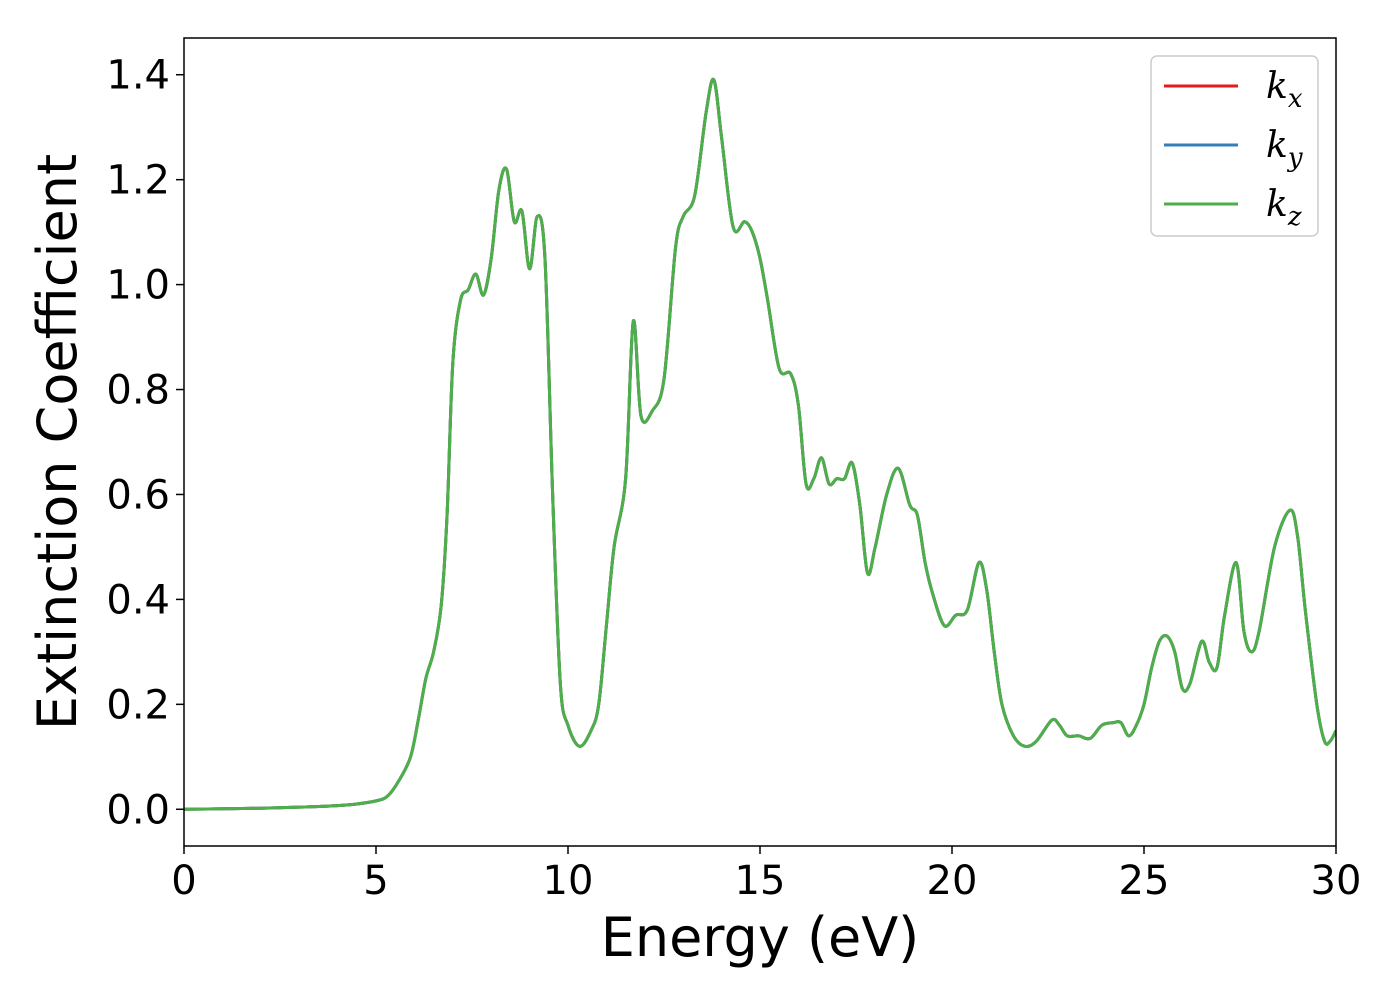  I want to click on x-tick-label: 30, so click(1336, 881).